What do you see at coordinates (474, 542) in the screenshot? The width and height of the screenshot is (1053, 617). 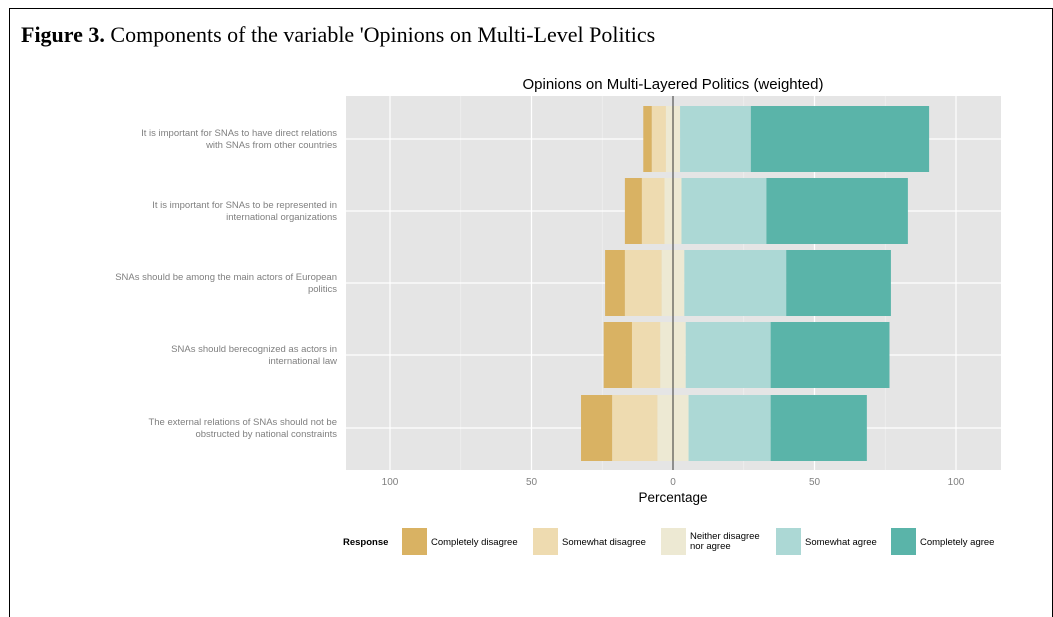 I see `legend-label: Completely disagree` at bounding box center [474, 542].